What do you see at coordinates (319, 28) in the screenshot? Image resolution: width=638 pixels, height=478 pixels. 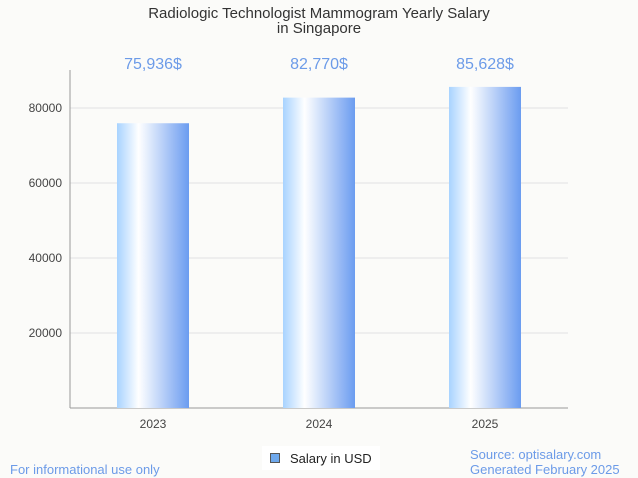 I see `chart-title-line2: in Singapore` at bounding box center [319, 28].